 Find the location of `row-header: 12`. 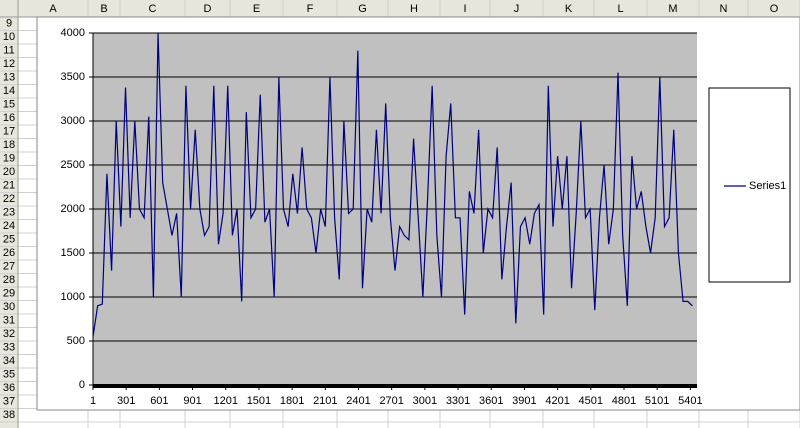

row-header: 12 is located at coordinates (9, 64).